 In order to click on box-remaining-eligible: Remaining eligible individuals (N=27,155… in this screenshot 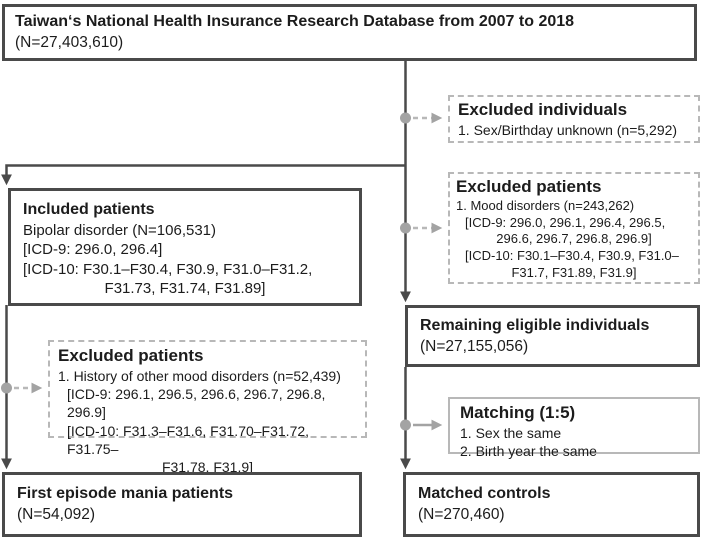, I will do `click(552, 336)`.